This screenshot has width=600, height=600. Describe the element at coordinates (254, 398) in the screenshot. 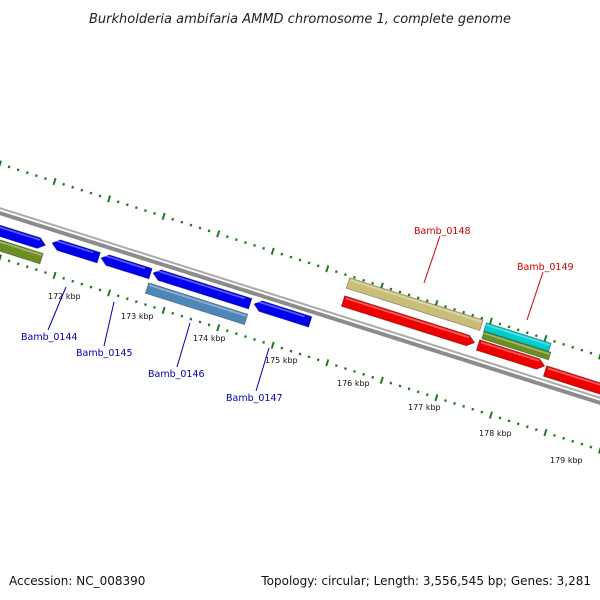

I see `gene-label-bamb-0147: Bamb_0147` at that location.